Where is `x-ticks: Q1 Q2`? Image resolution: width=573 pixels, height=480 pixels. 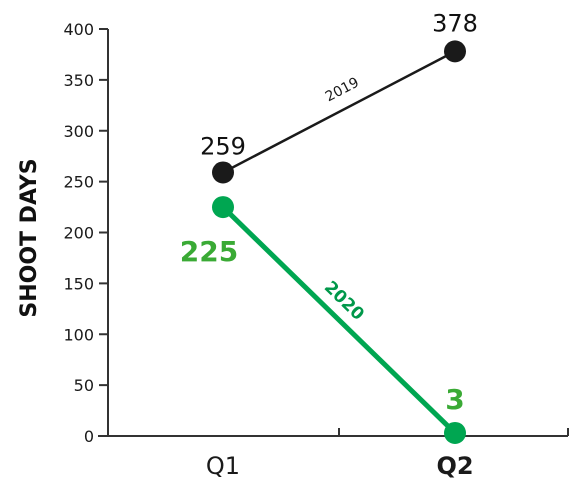
x-ticks: Q1 Q2 is located at coordinates (338, 454).